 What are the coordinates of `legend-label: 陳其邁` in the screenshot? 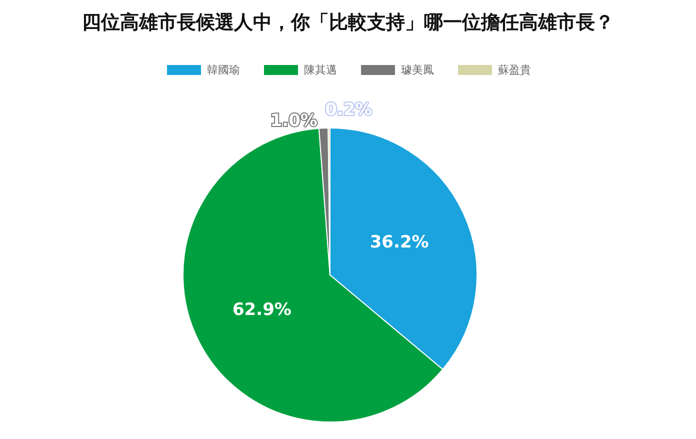 It's located at (320, 70).